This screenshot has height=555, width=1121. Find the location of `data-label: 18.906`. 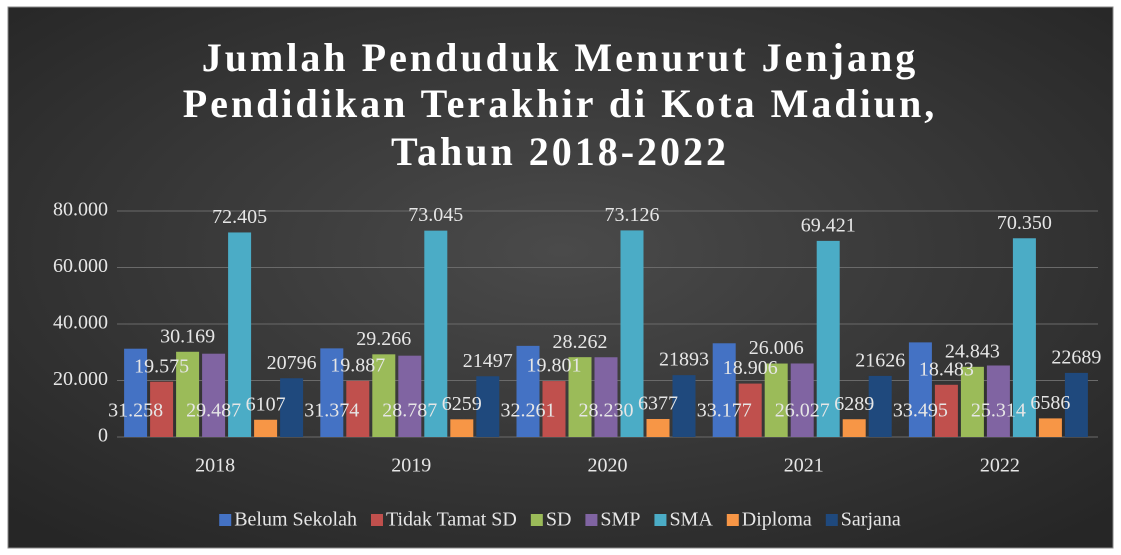

data-label: 18.906 is located at coordinates (750, 368).